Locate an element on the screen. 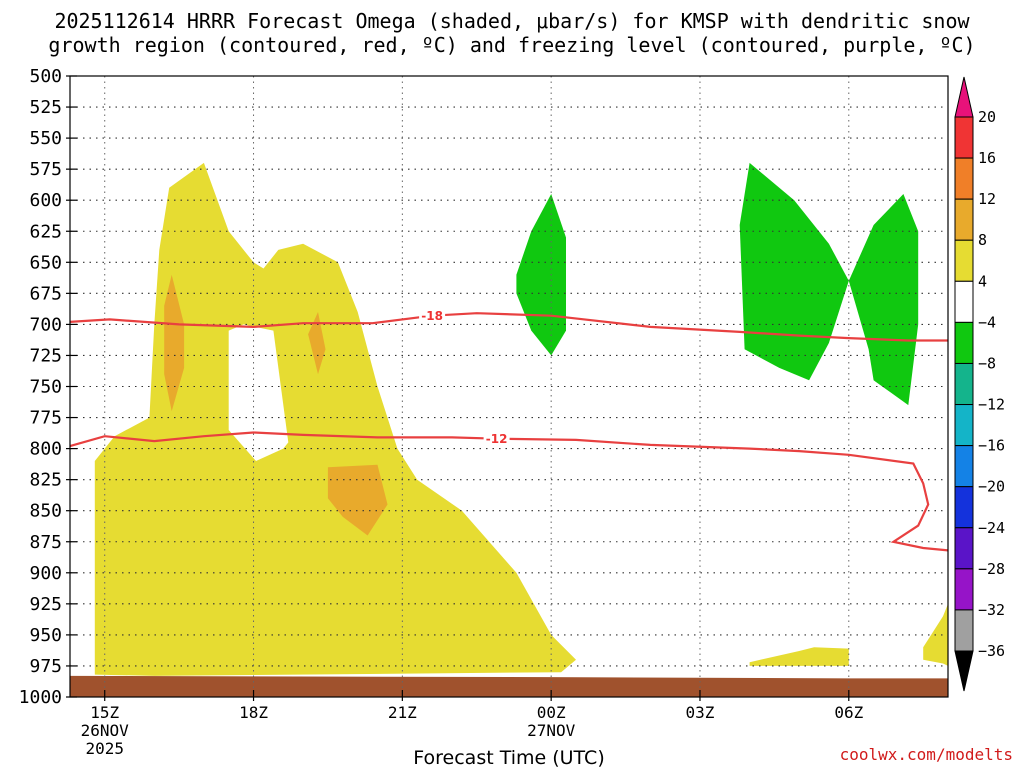 The image size is (1024, 768). omega-8to12-upper is located at coordinates (174, 343).